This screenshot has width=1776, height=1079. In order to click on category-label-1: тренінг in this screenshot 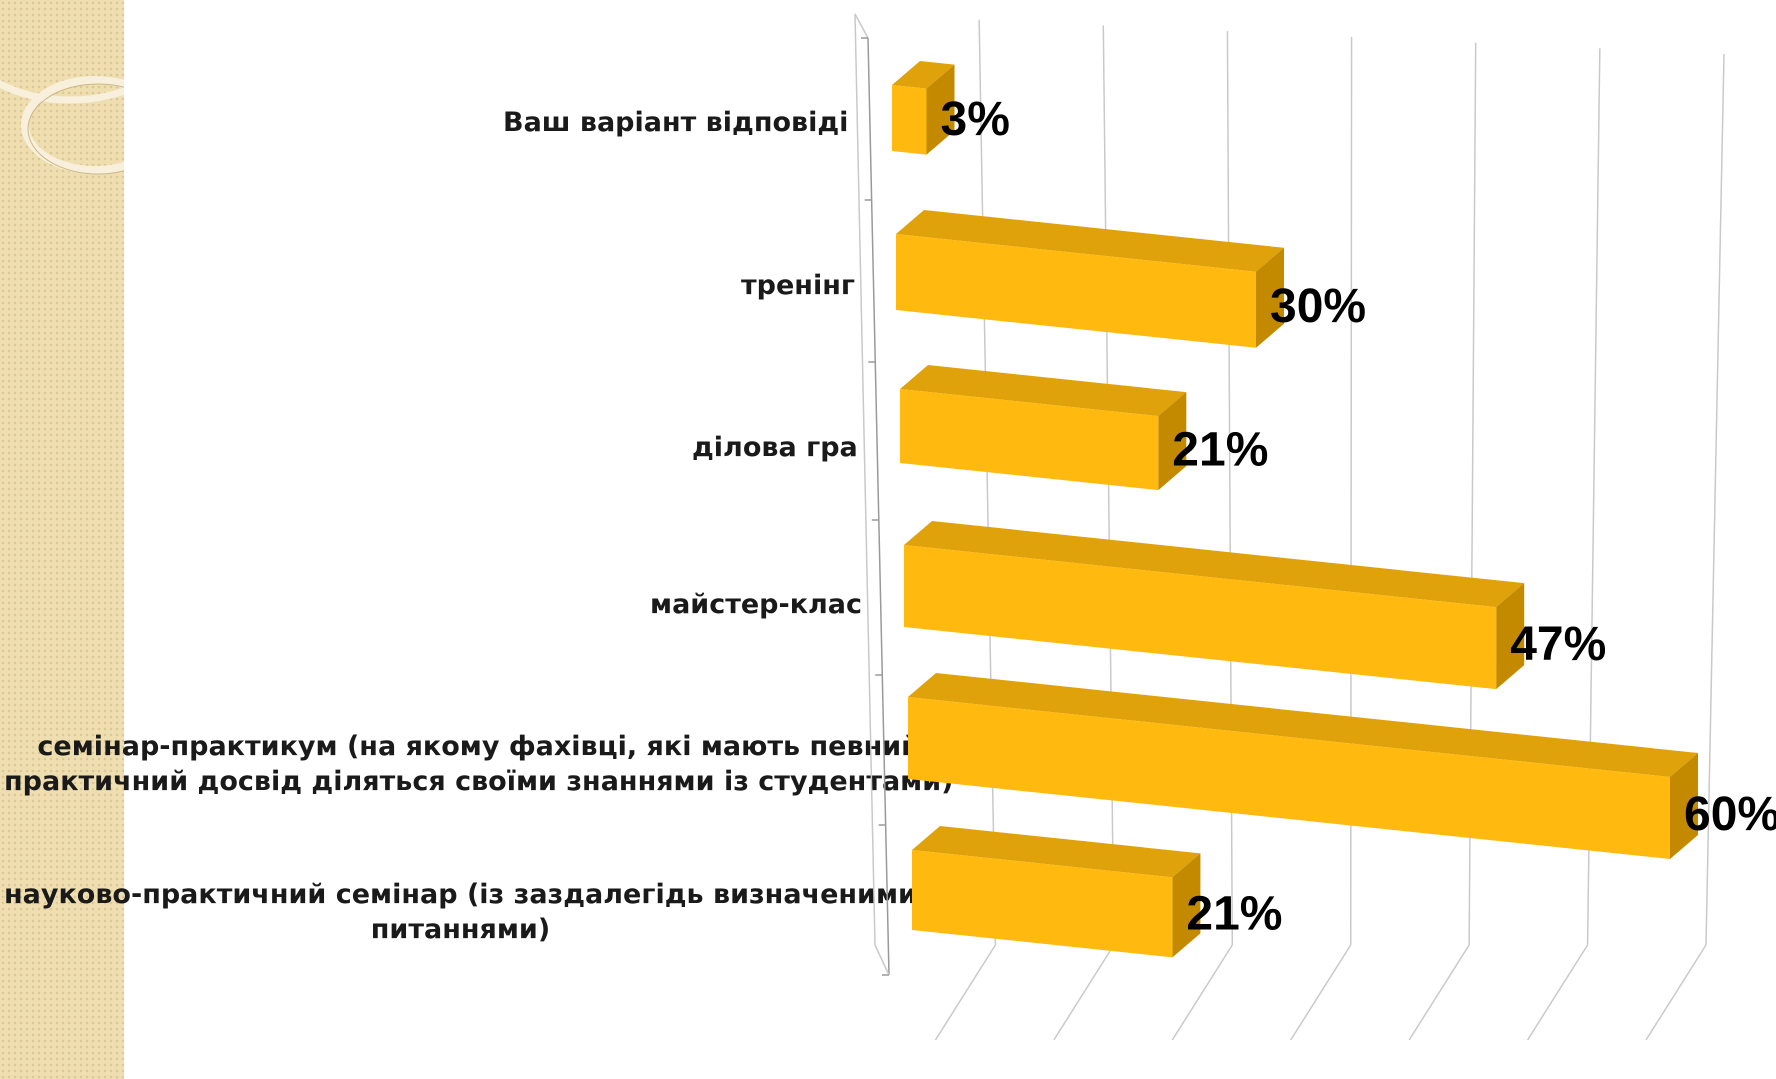, I will do `click(798, 285)`.